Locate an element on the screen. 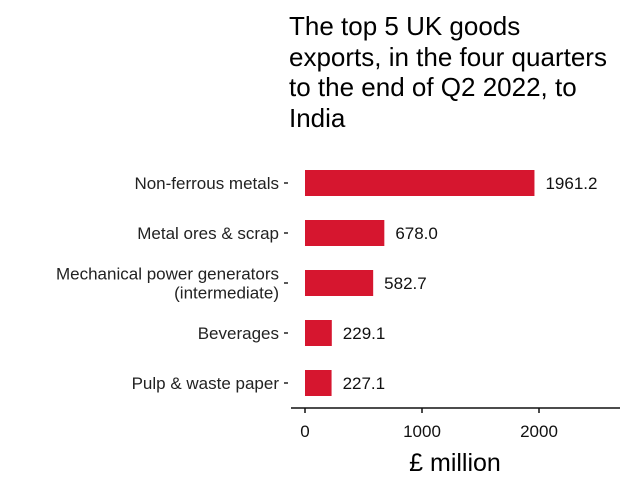 This screenshot has height=477, width=620. category-label-line: Pulp & waste paper is located at coordinates (206, 383).